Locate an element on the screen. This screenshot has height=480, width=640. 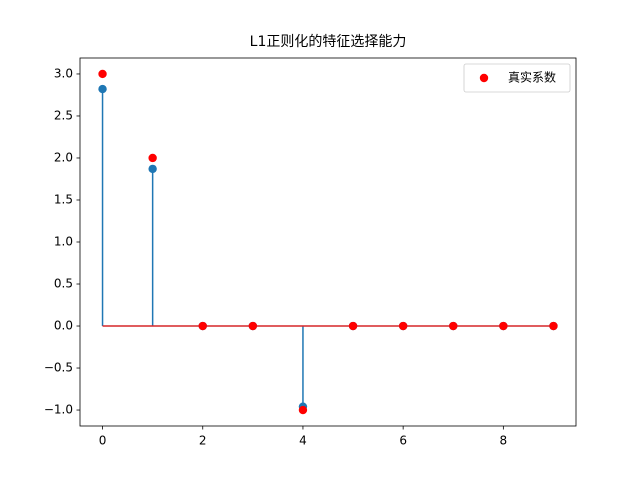
y-tick-label: 1.5 is located at coordinates (63, 199).